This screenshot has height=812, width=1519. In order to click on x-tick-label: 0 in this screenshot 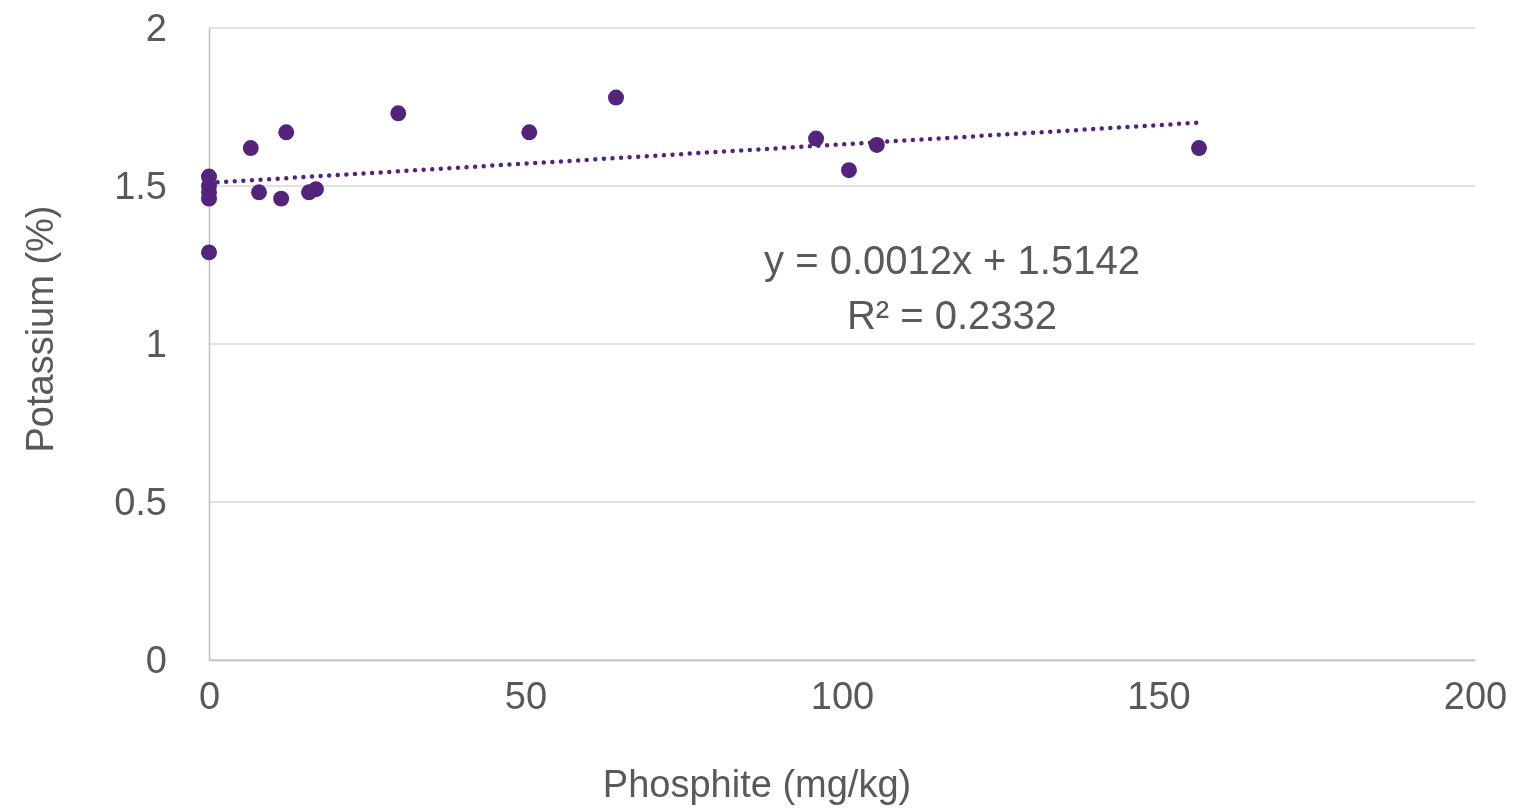, I will do `click(209, 695)`.